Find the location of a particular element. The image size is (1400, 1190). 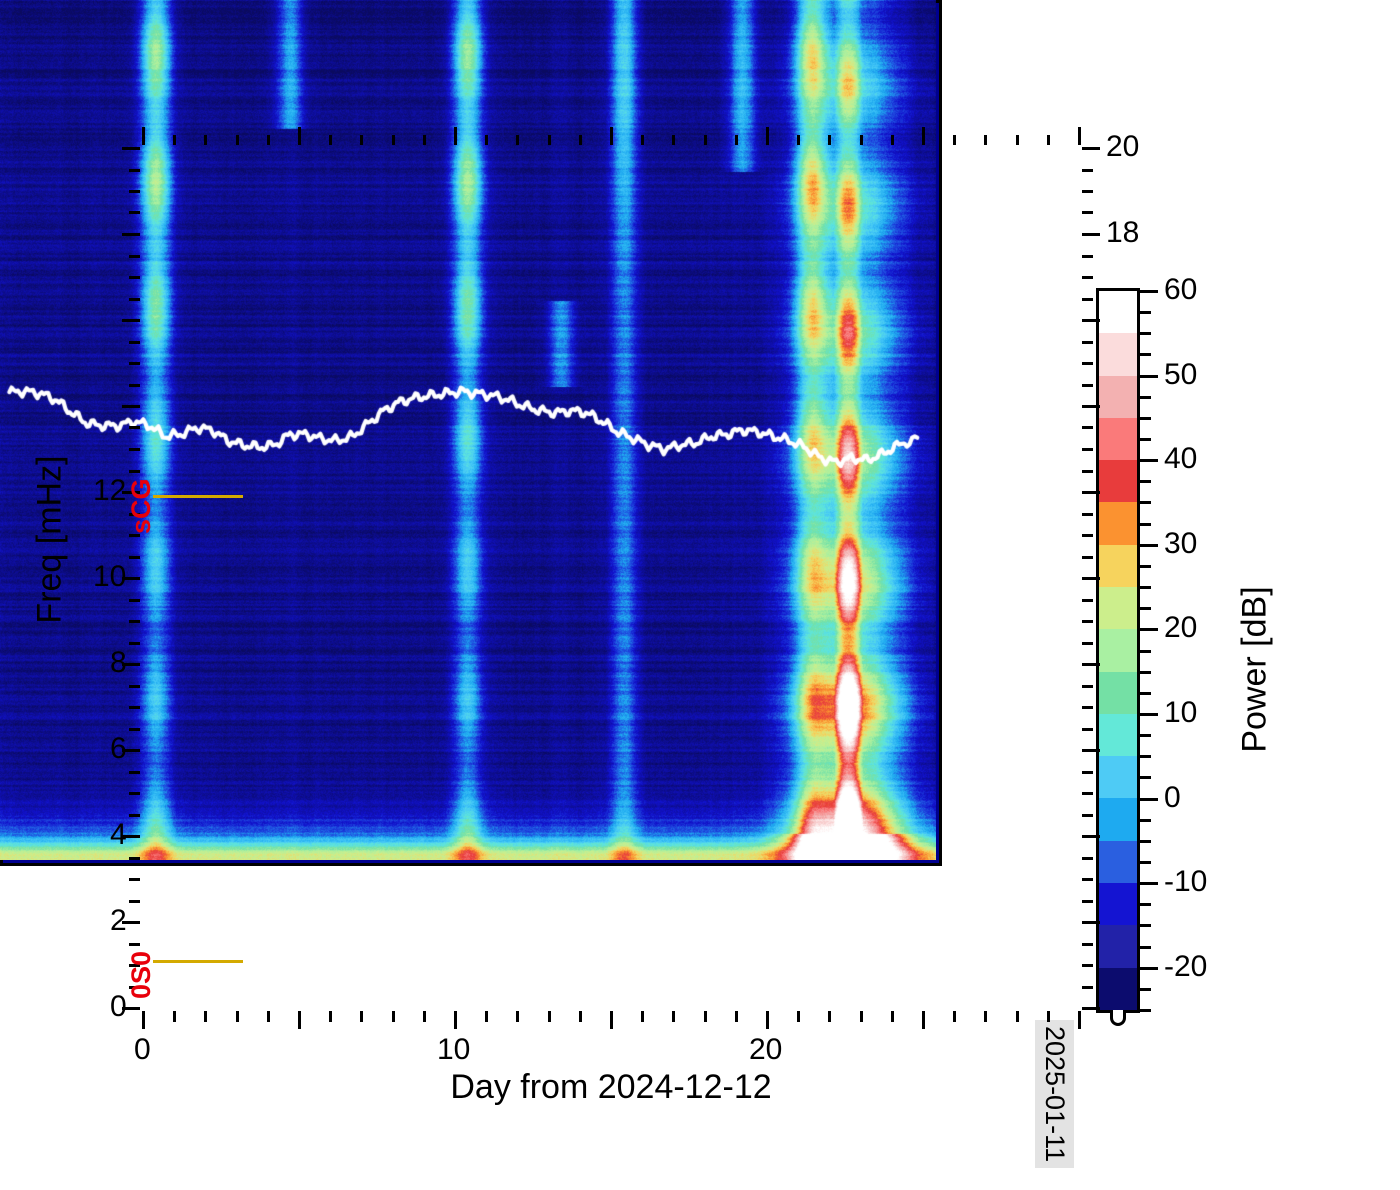

colorbar is located at coordinates (1118, 650).